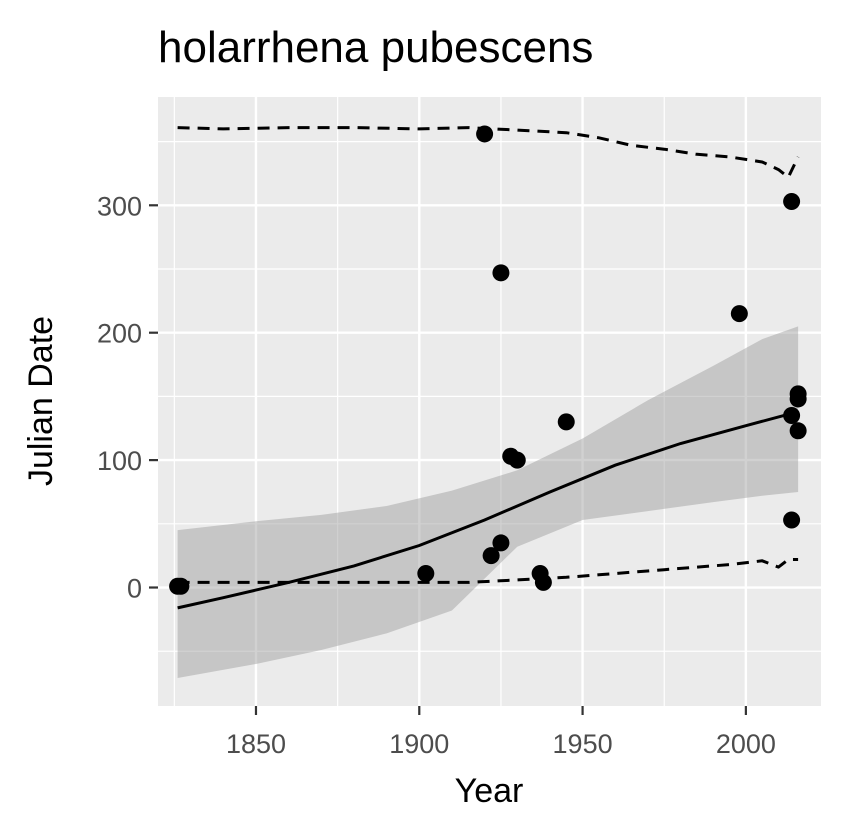 This screenshot has width=846, height=835. I want to click on y-axis-tick-label: 0, so click(134, 589).